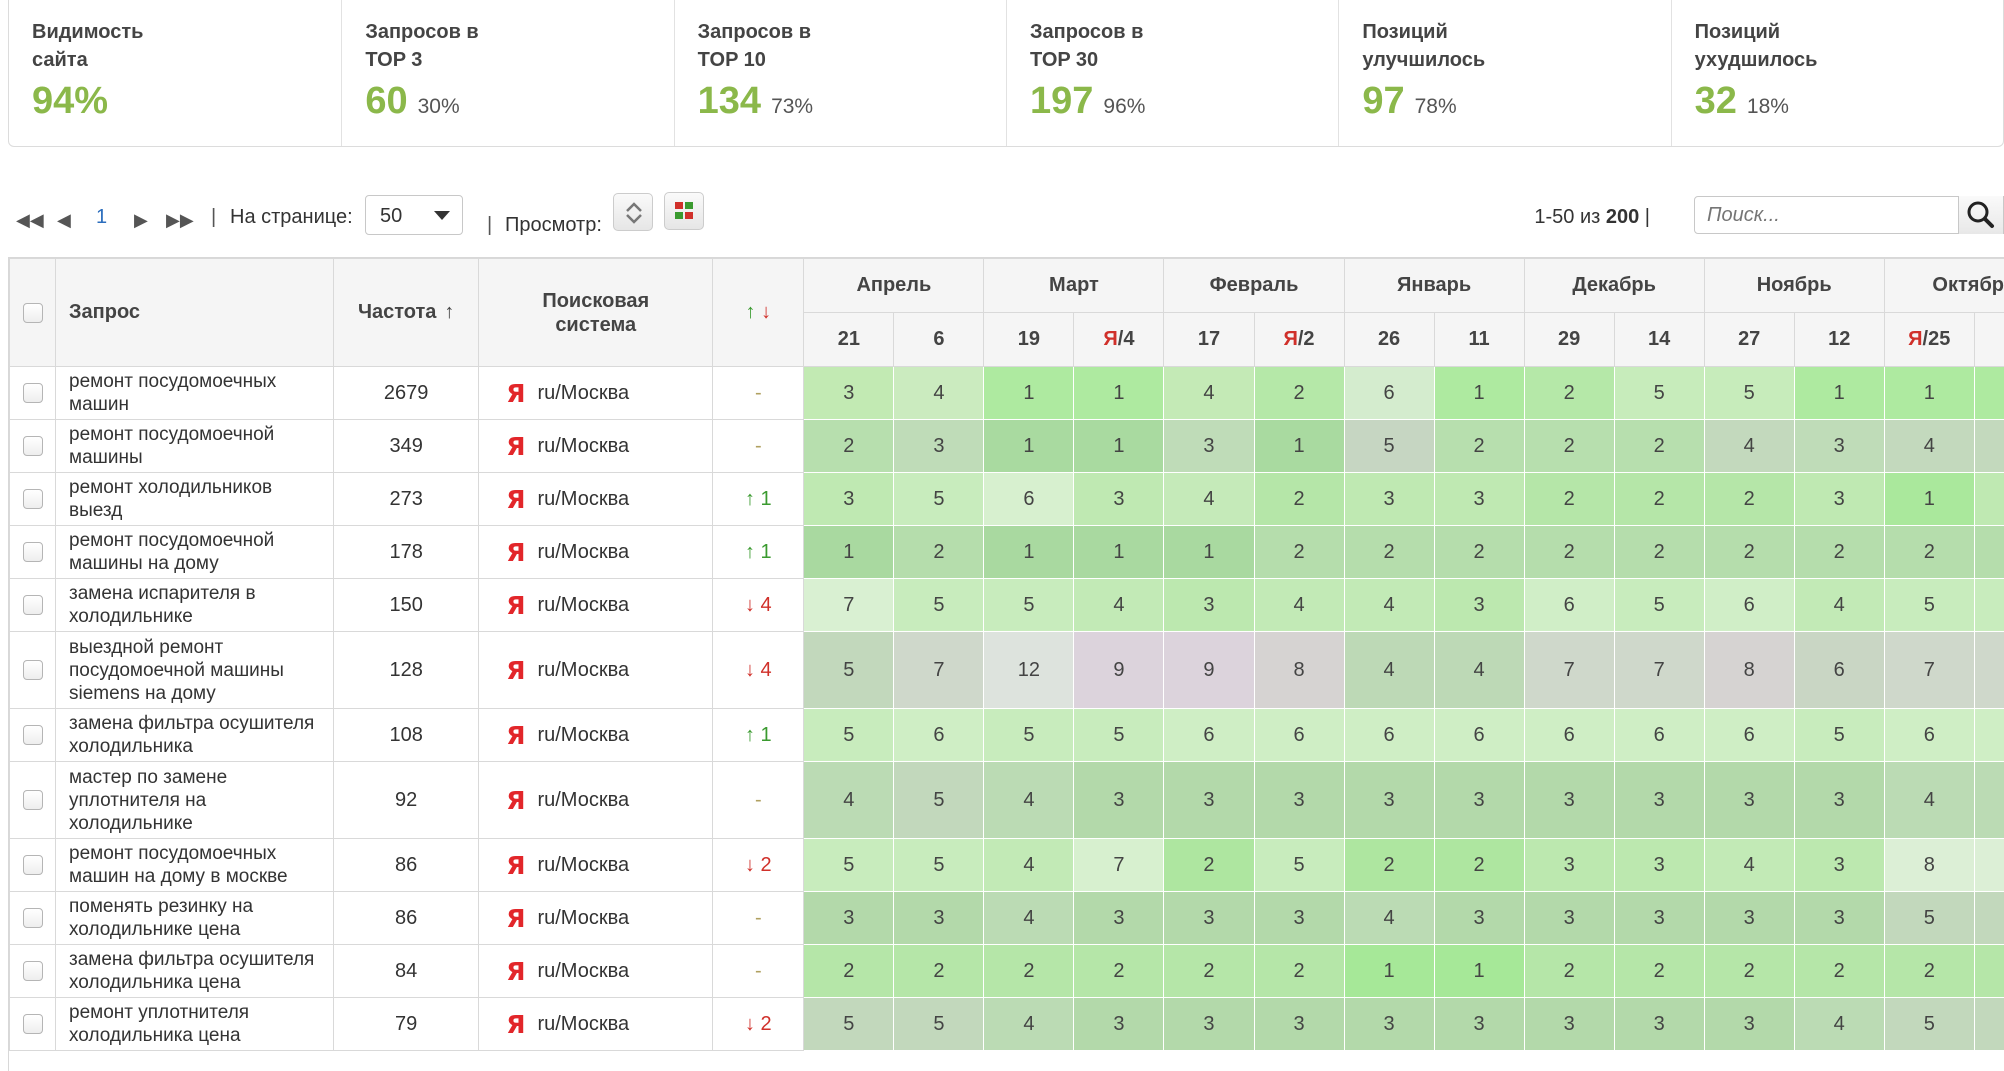 This screenshot has height=1071, width=2004. What do you see at coordinates (1749, 340) in the screenshot?
I see `date-header: 27` at bounding box center [1749, 340].